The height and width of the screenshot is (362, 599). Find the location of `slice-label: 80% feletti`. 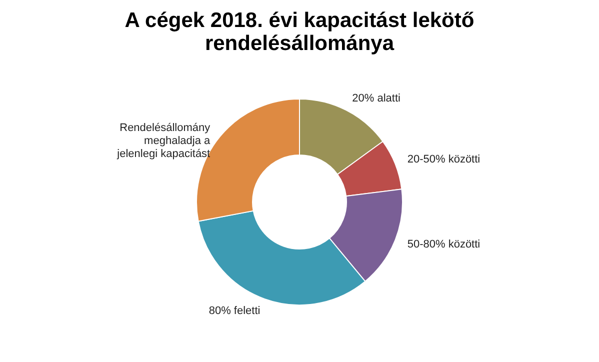

slice-label: 80% feletti is located at coordinates (234, 311).